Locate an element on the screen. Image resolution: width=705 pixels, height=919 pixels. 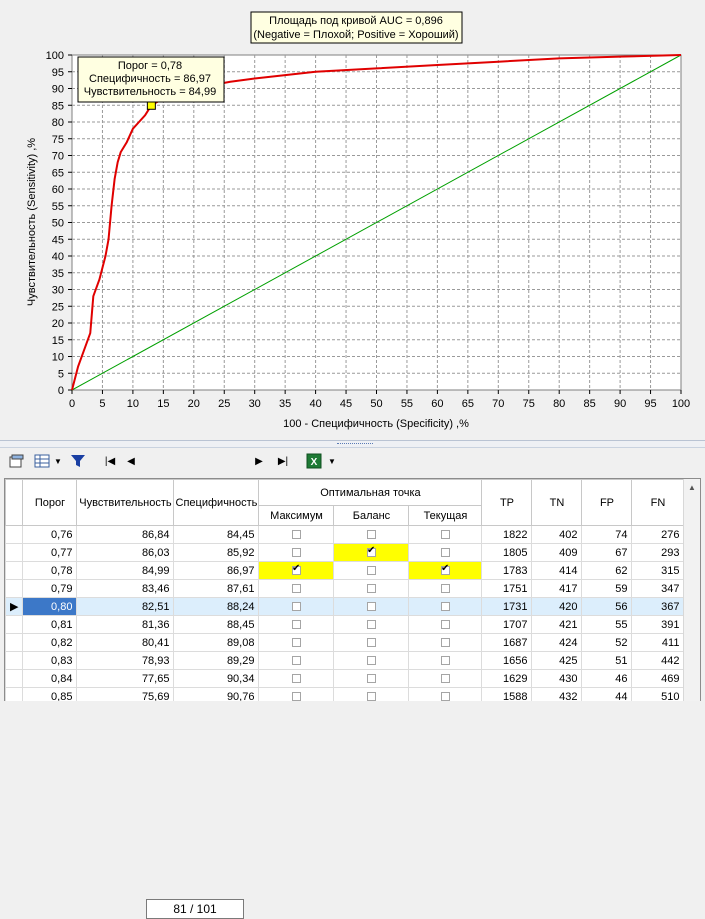
cell-tp: 1783 is located at coordinates (507, 570).